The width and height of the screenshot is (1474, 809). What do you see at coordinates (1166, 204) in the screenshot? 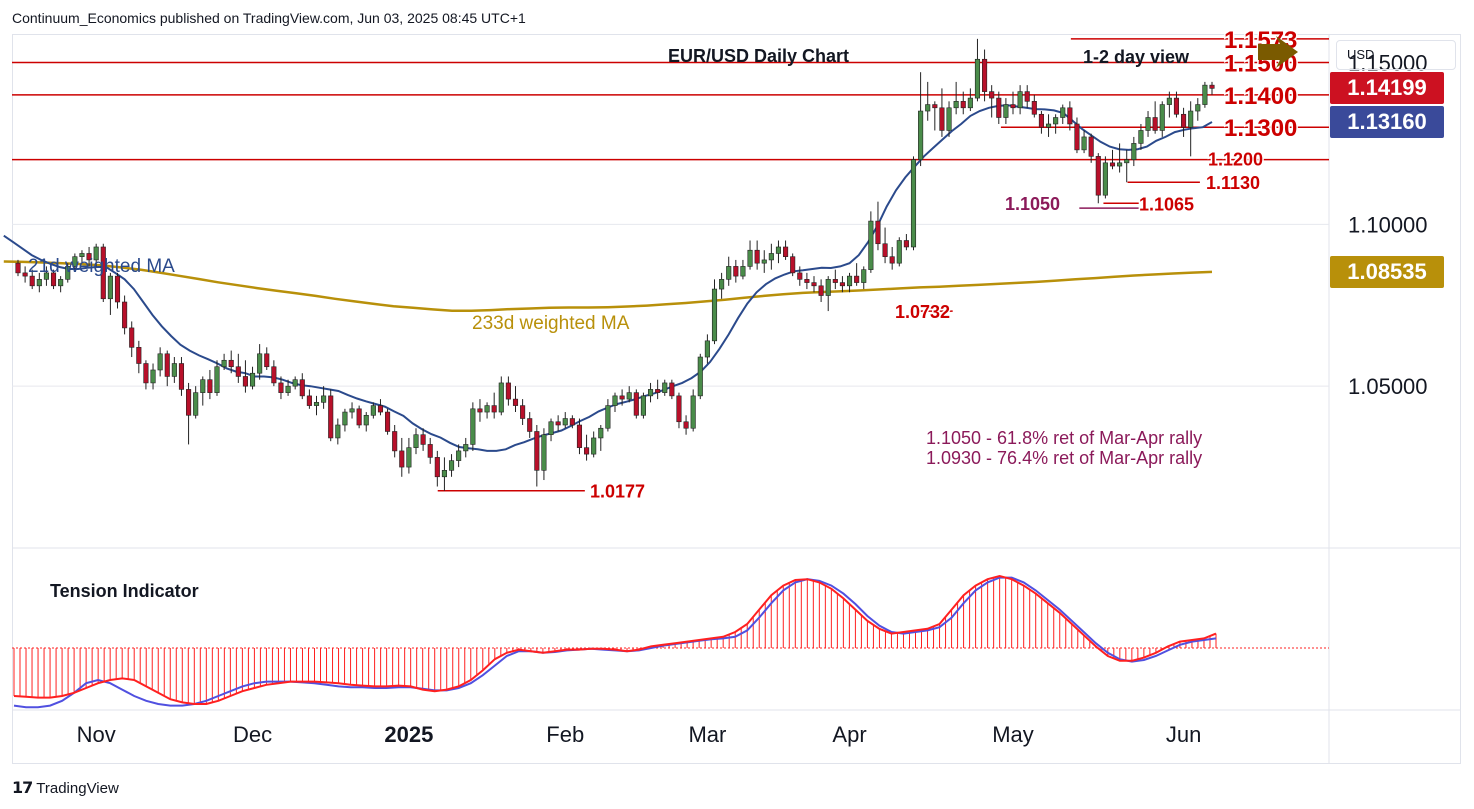
I see `level-label: 1.1065` at bounding box center [1166, 204].